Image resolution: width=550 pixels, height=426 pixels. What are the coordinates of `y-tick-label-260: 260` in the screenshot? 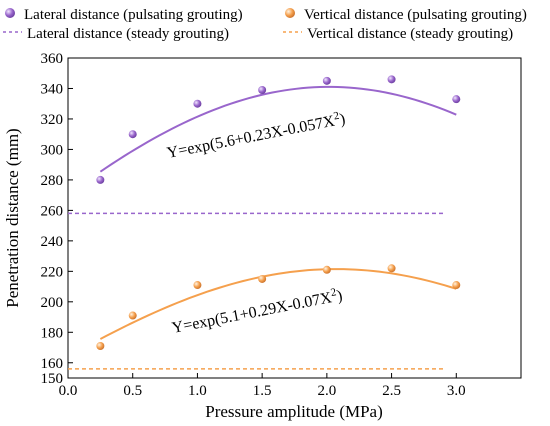 It's located at (52, 211).